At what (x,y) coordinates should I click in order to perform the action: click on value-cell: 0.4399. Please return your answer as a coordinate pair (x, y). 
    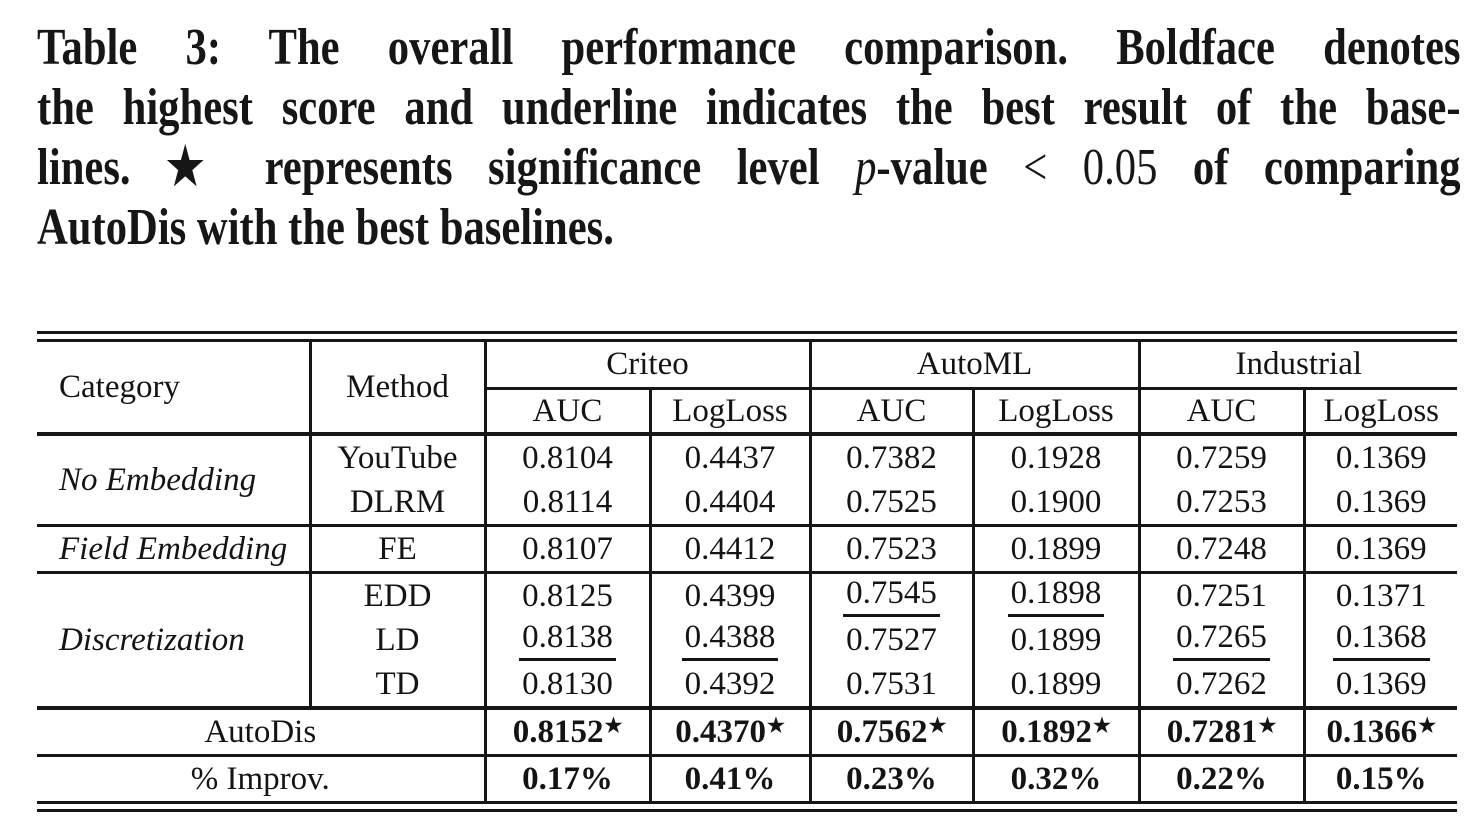
    Looking at the image, I should click on (731, 595).